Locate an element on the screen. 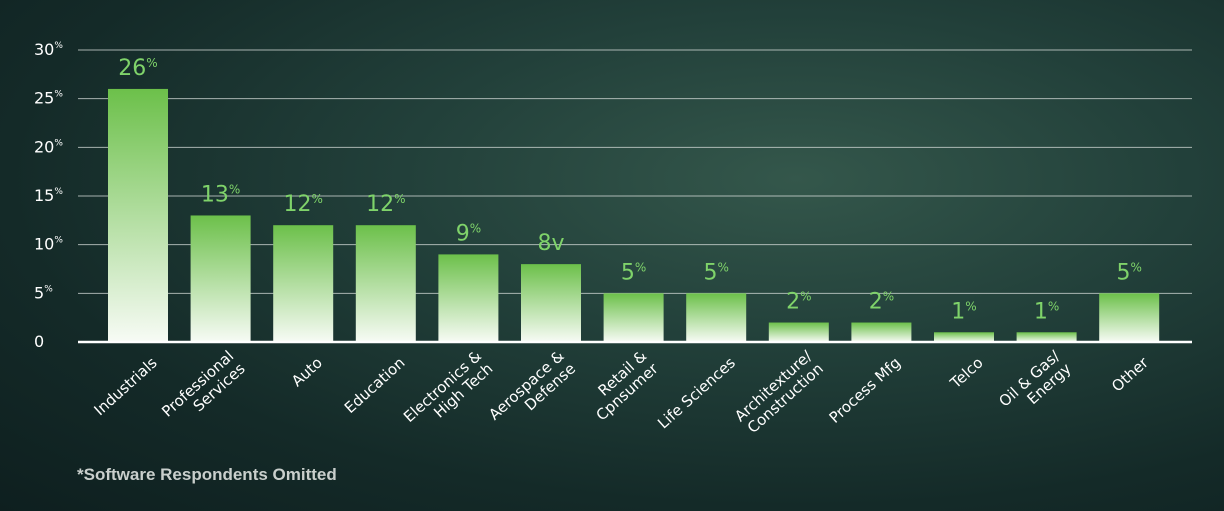 The height and width of the screenshot is (511, 1224). data-label: 26% is located at coordinates (137, 68).